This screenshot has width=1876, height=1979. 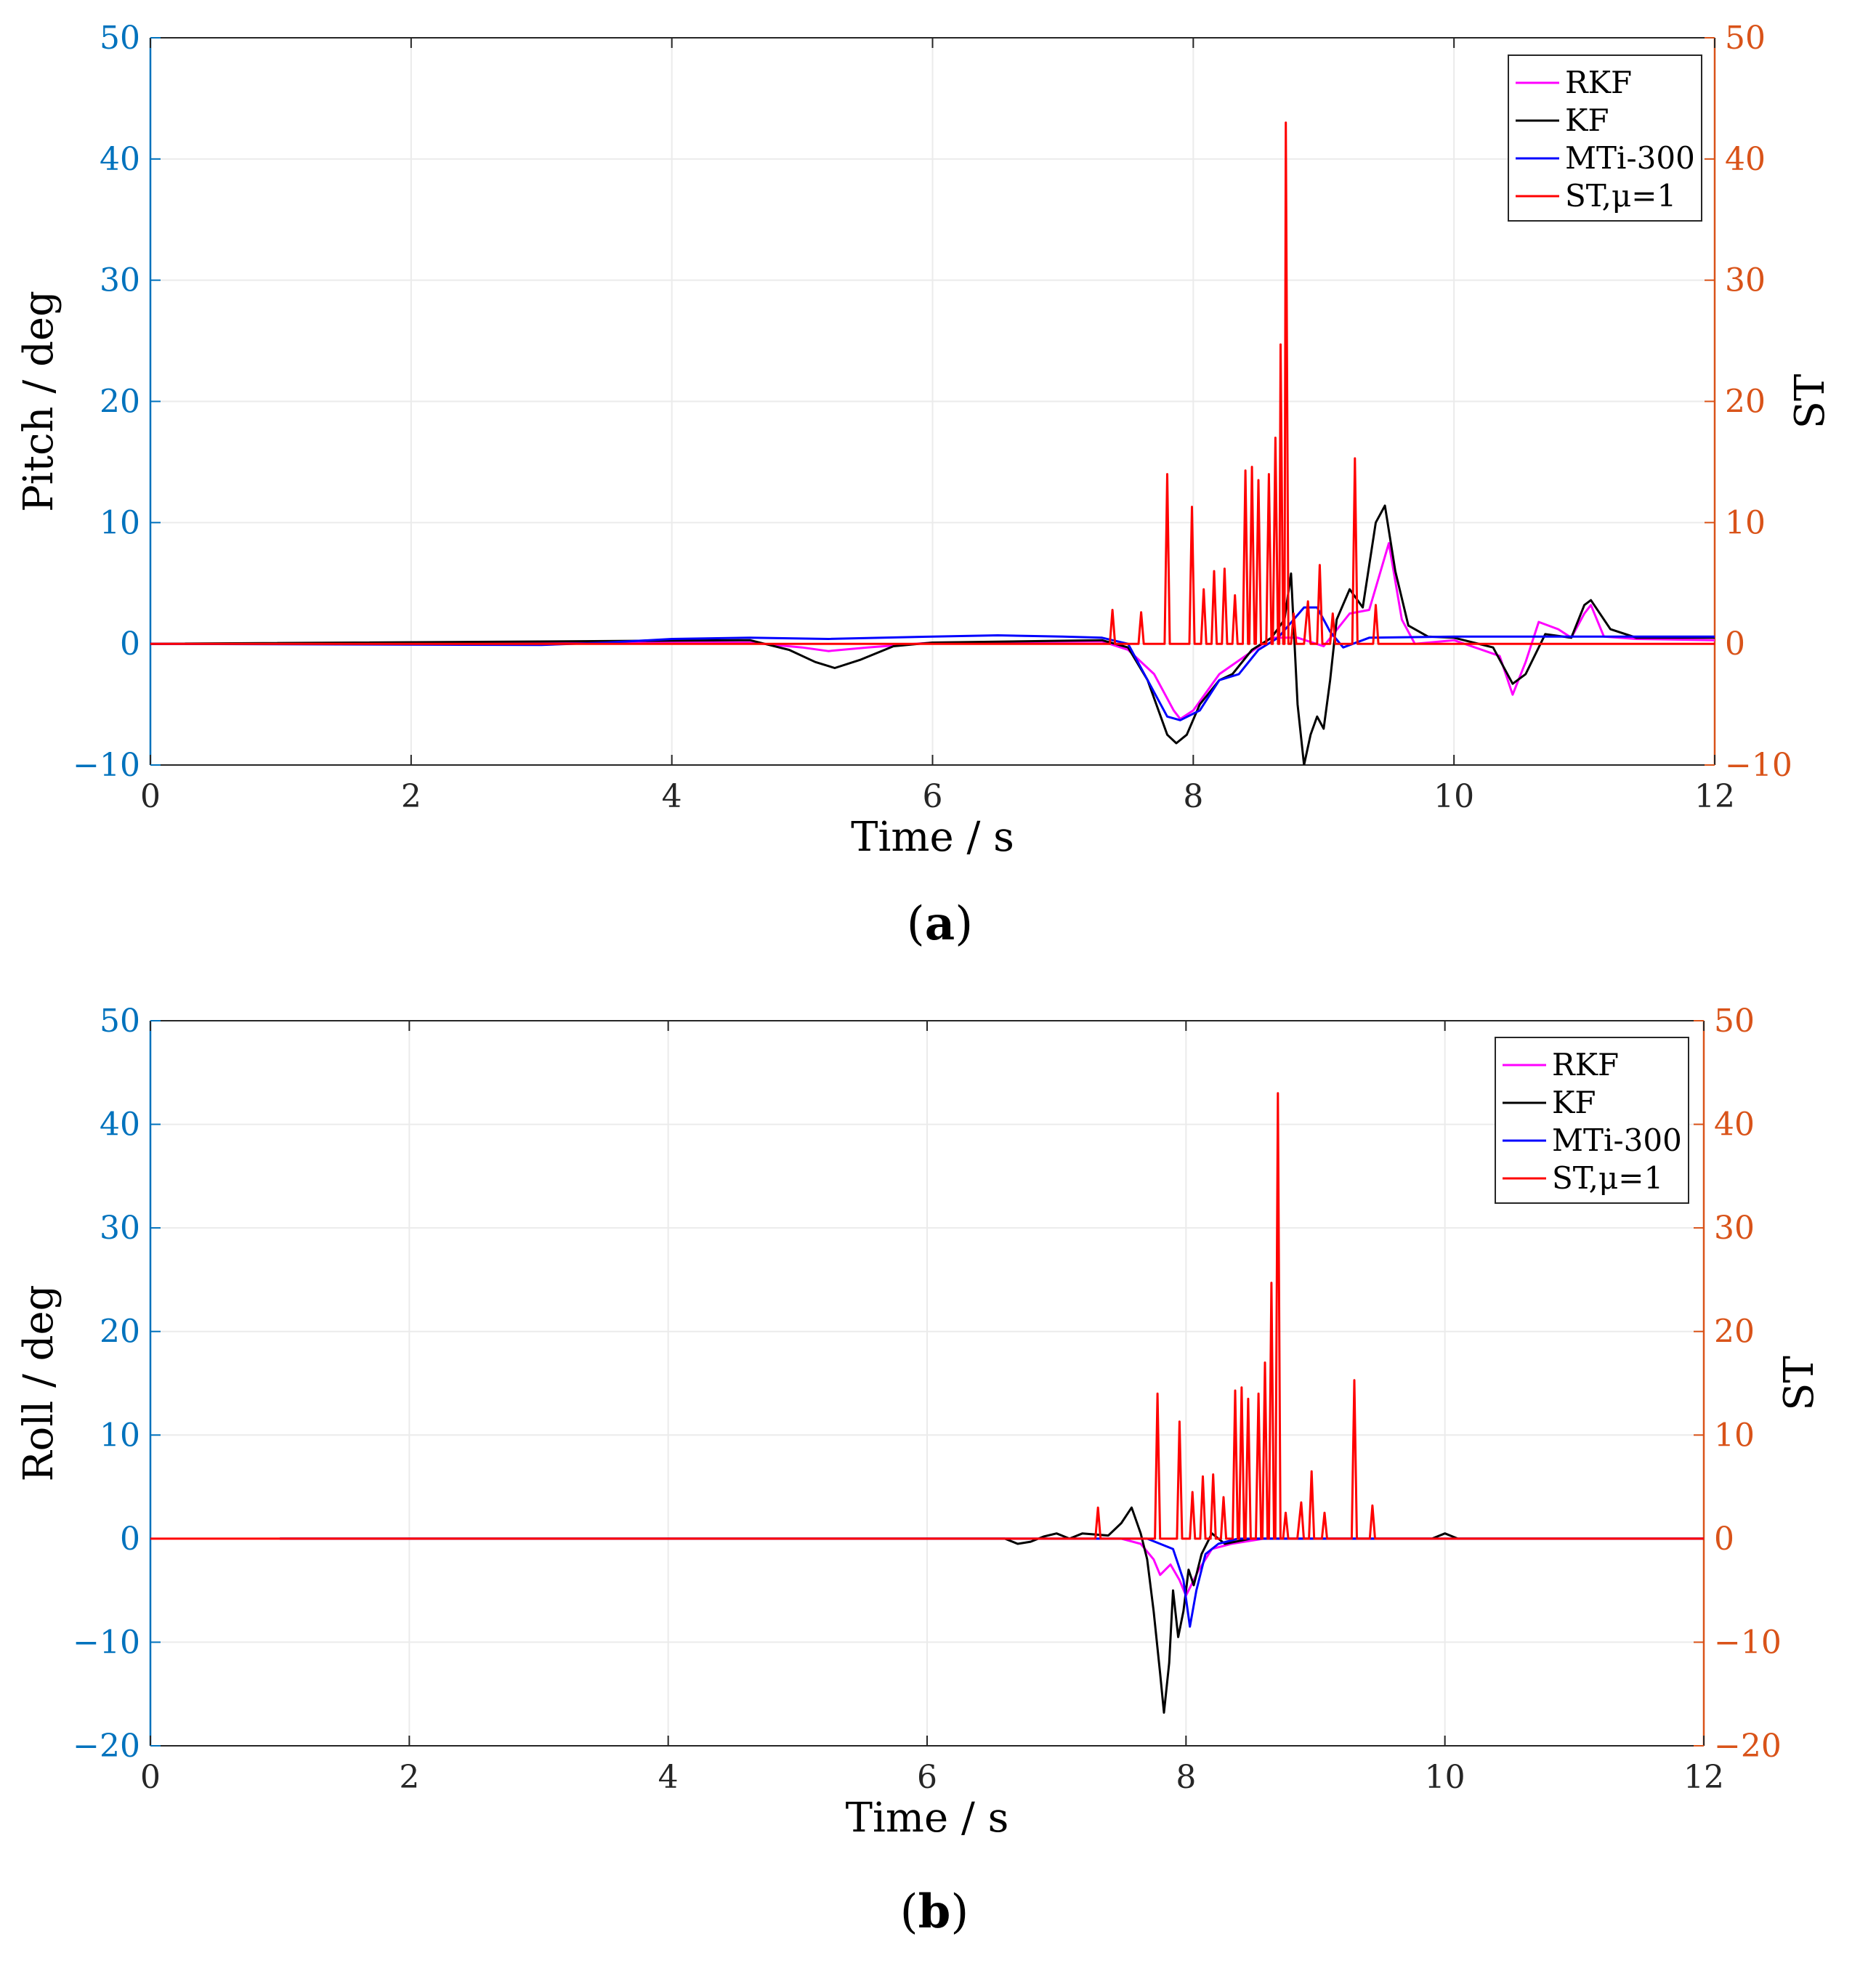 I want to click on caption-b: (b), so click(x=934, y=1912).